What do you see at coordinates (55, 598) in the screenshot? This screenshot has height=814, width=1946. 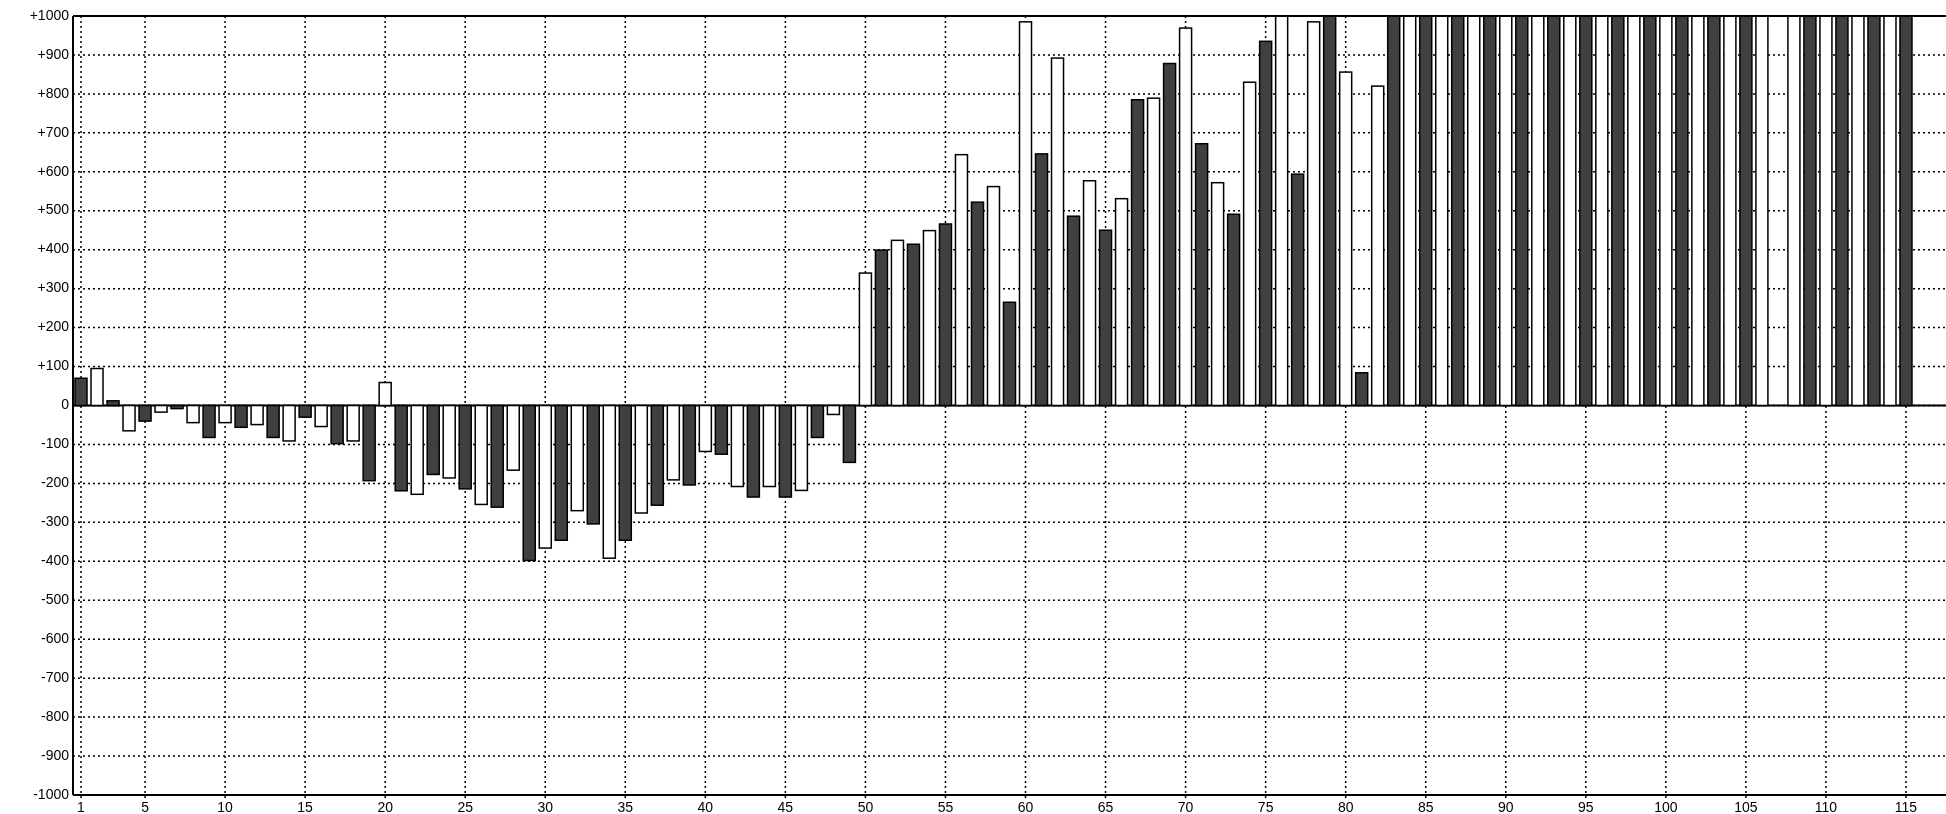 I see `y-tick-label: -500` at bounding box center [55, 598].